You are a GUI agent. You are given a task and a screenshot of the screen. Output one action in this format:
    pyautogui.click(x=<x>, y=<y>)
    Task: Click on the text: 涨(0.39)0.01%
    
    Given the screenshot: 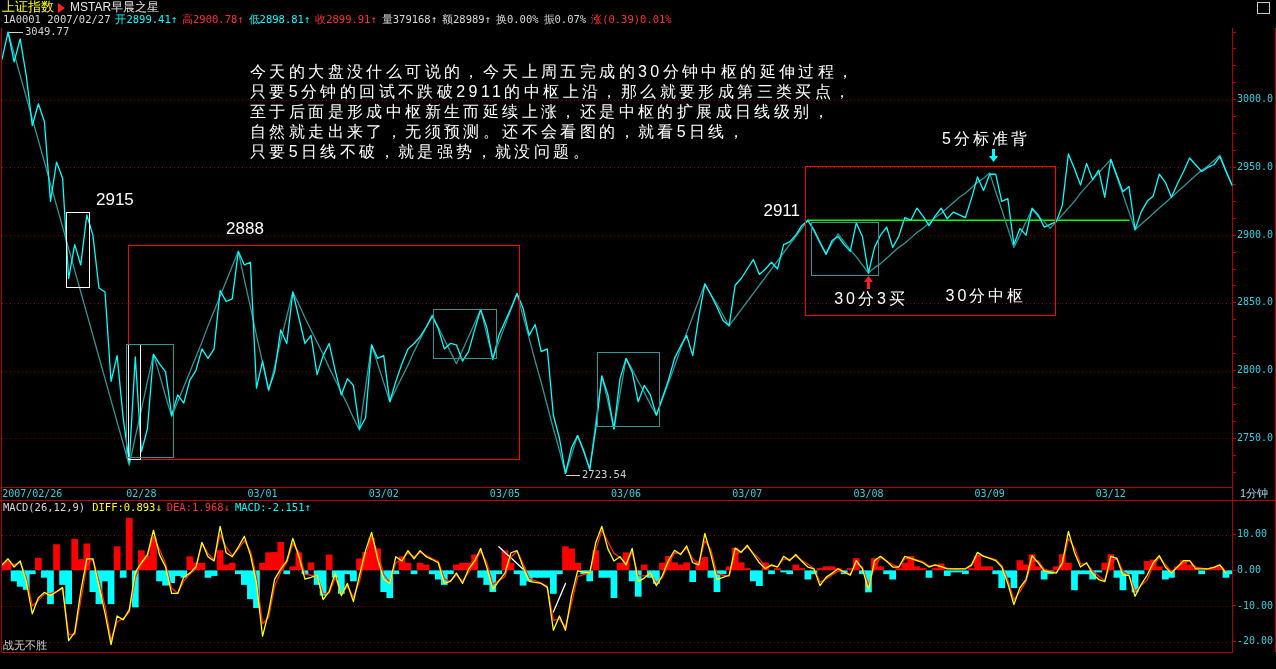 What is the action you would take?
    pyautogui.click(x=632, y=18)
    